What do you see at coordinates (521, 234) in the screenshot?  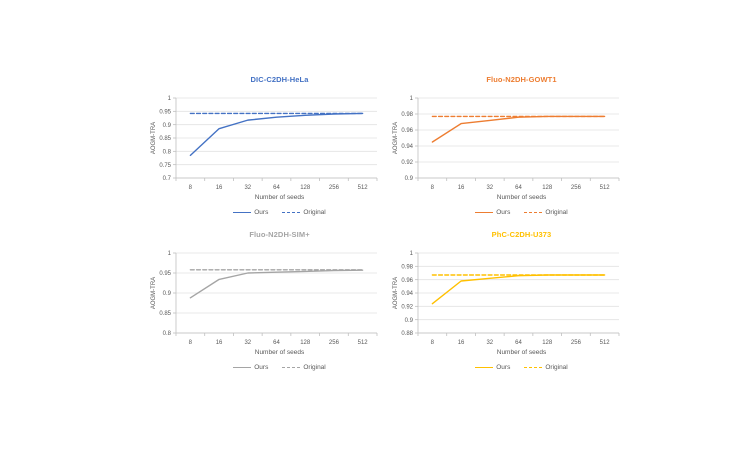 I see `chart-title: PhC-C2DH-U373` at bounding box center [521, 234].